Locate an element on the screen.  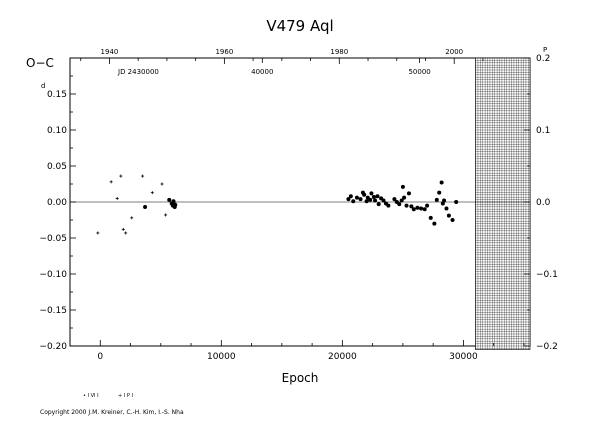
legend: • I VI I + I P I is located at coordinates (108, 396).